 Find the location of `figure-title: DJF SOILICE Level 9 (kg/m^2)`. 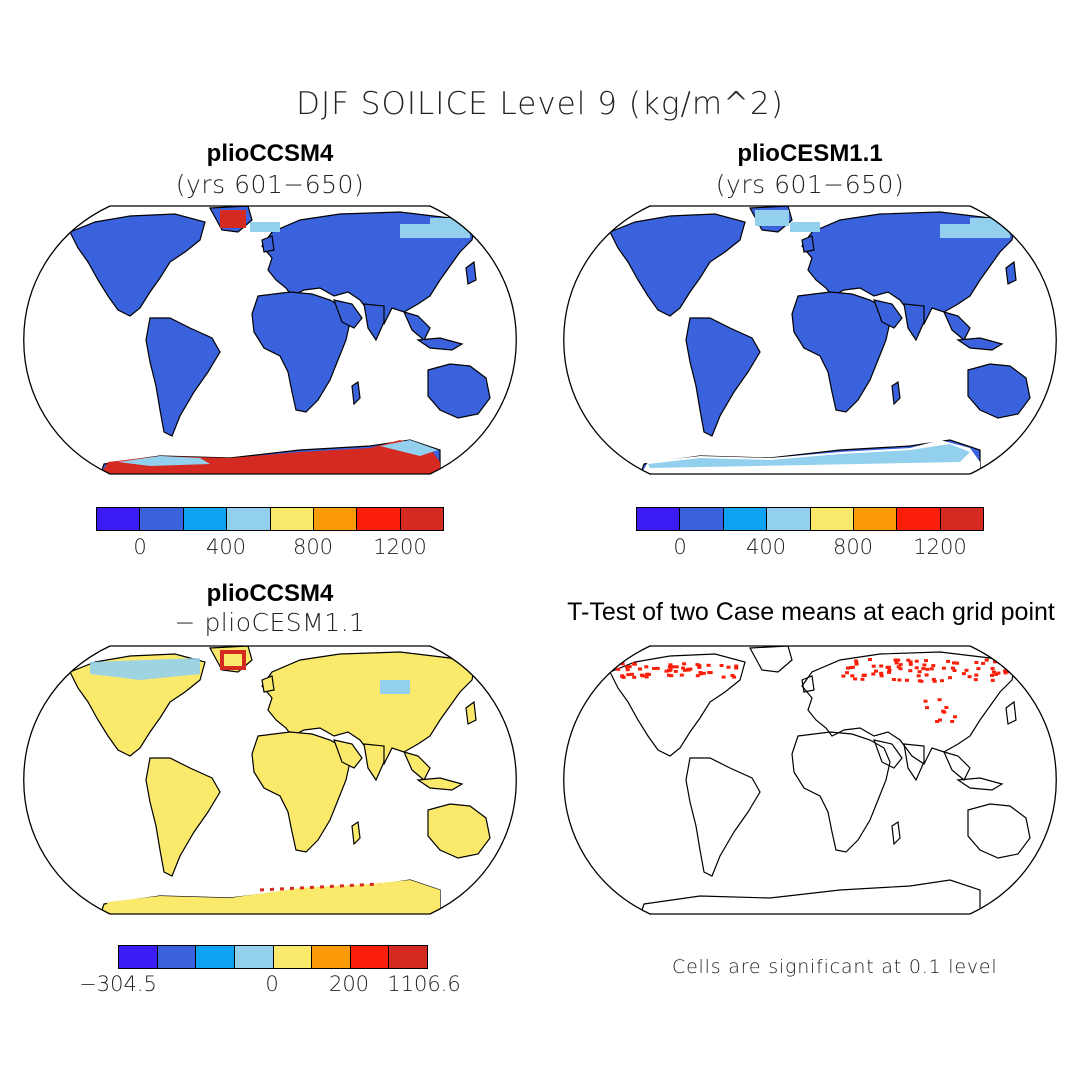

figure-title: DJF SOILICE Level 9 (kg/m^2) is located at coordinates (540, 104).